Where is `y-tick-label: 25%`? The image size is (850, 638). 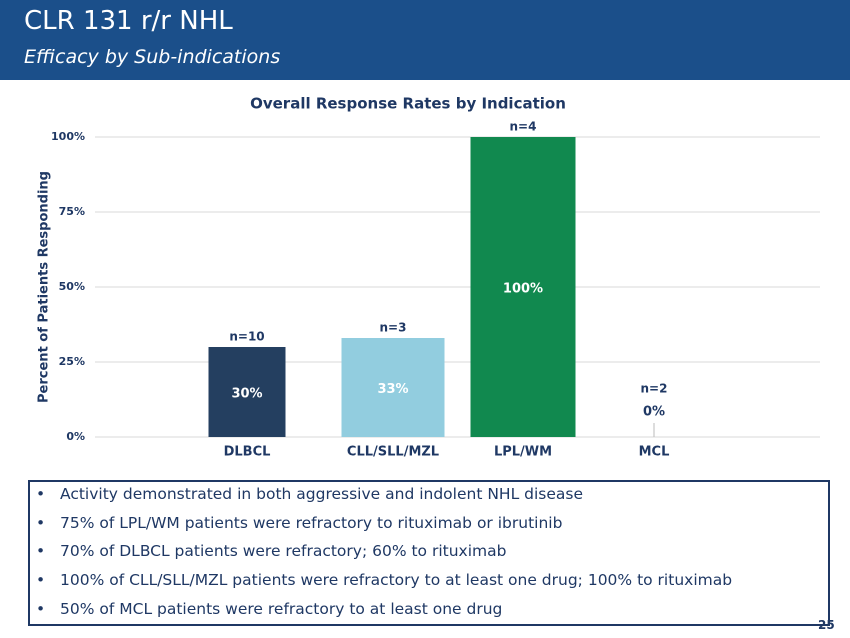 y-tick-label: 25% is located at coordinates (72, 361).